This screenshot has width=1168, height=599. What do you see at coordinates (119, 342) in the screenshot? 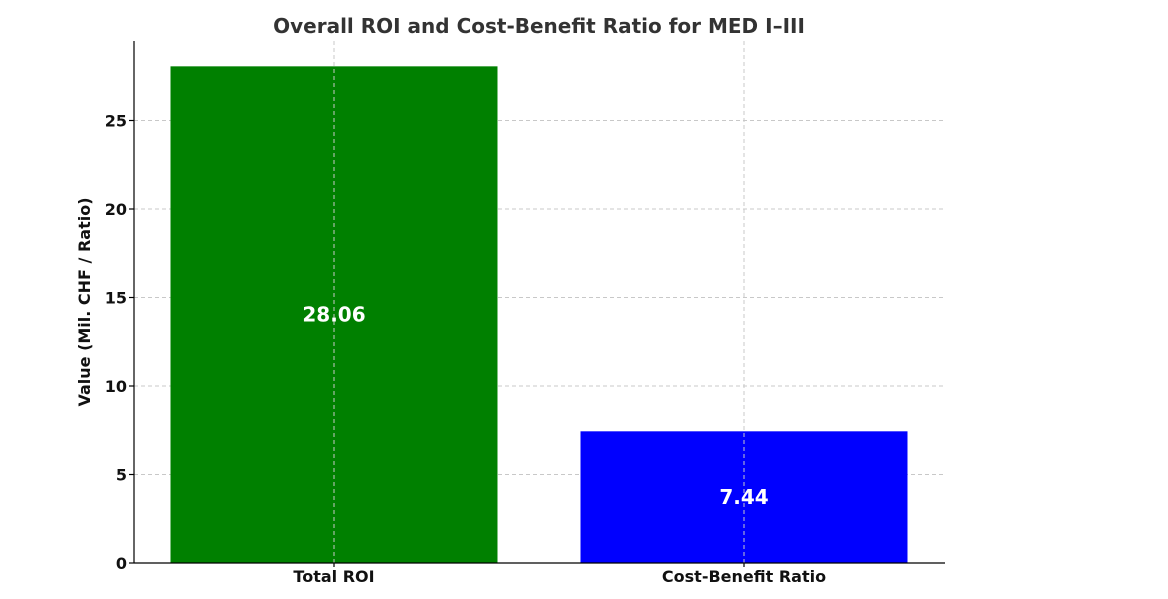
I see `y-ticks: 0 5 10 15 20 25` at bounding box center [119, 342].